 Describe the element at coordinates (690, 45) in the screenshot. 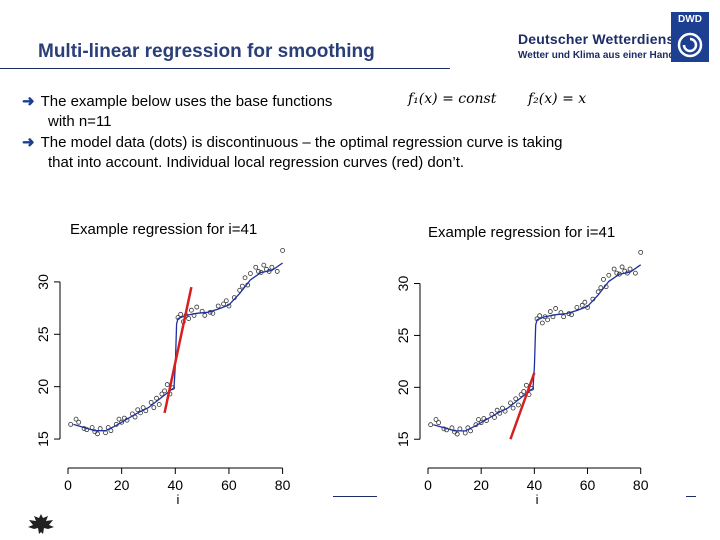

I see `swirl-icon` at that location.